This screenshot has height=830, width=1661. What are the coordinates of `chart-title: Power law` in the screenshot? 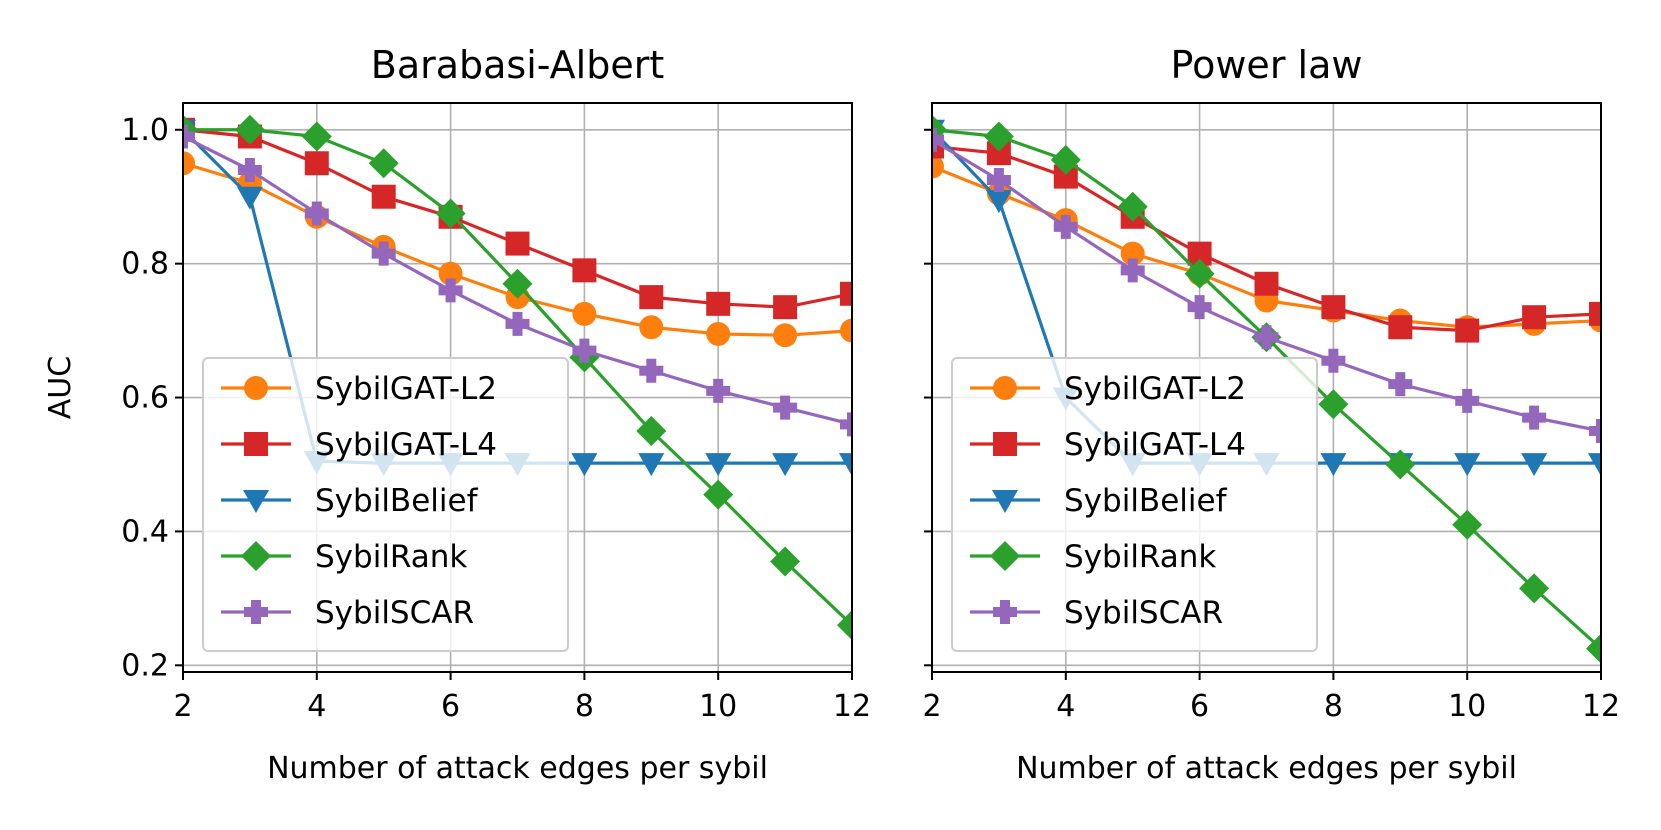 It's located at (1267, 65).